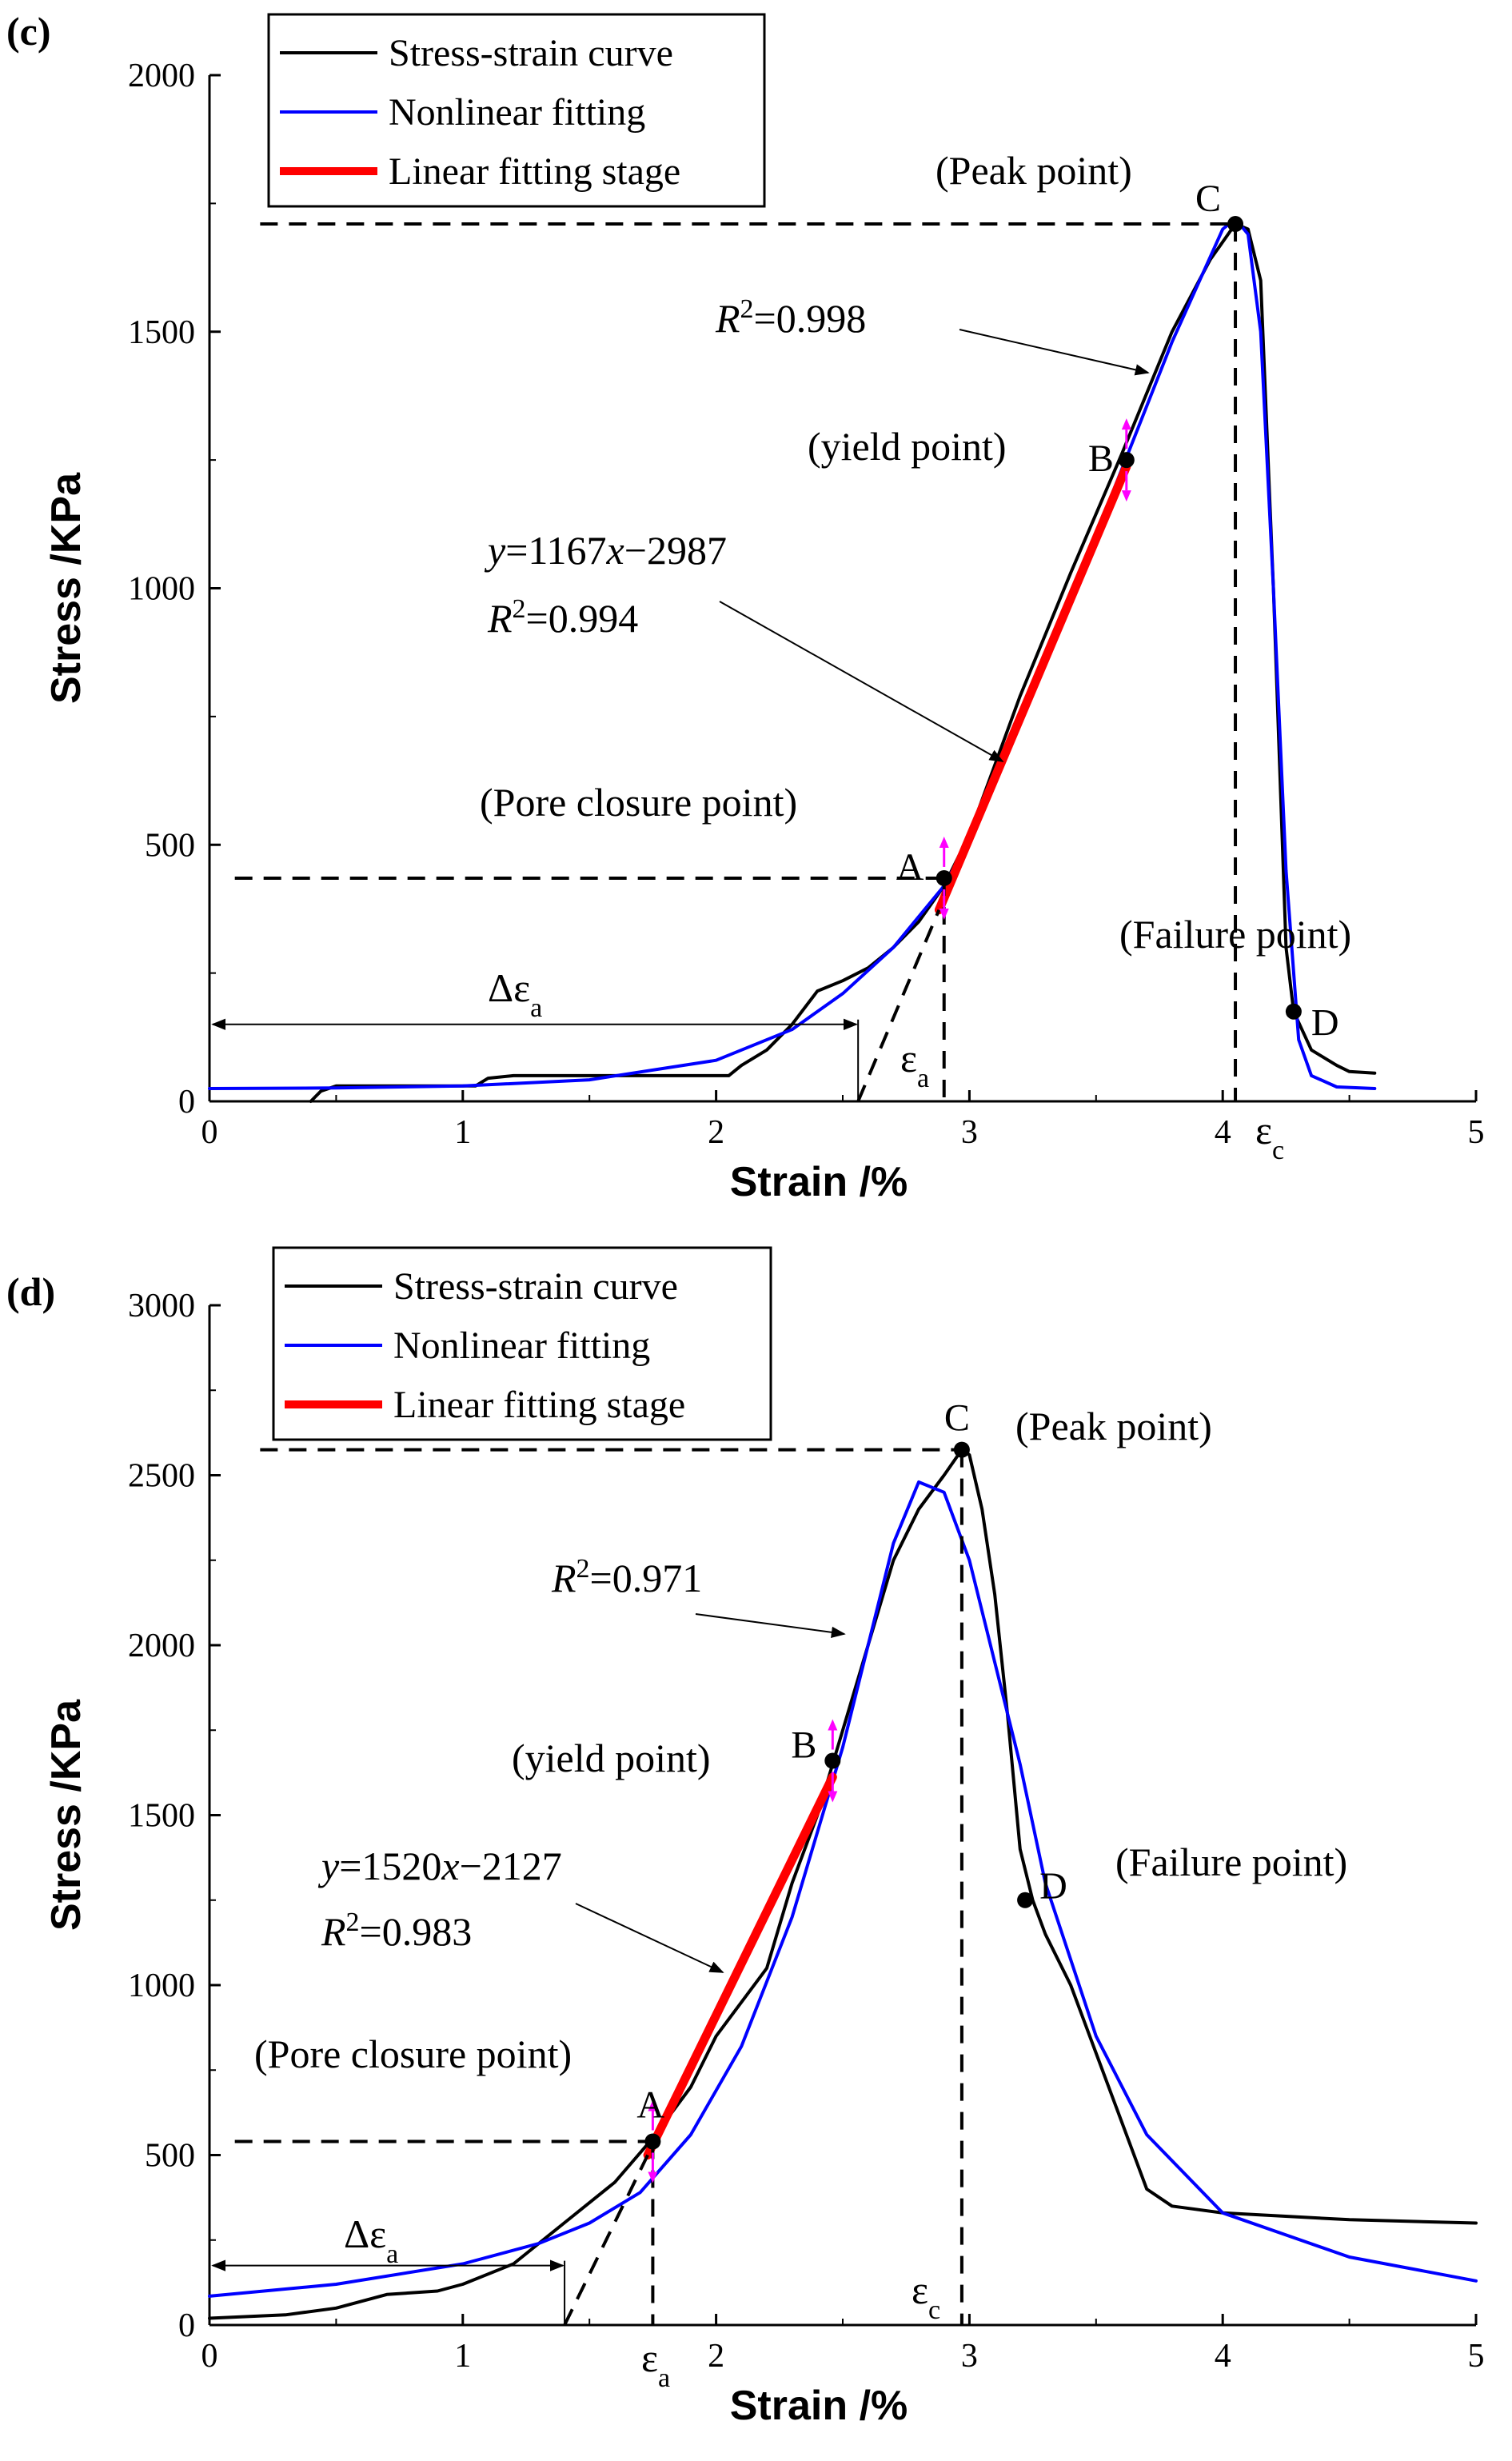 Image resolution: width=1512 pixels, height=2461 pixels. Describe the element at coordinates (790, 318) in the screenshot. I see `r2-nonlinear-label: R2=0.998` at that location.